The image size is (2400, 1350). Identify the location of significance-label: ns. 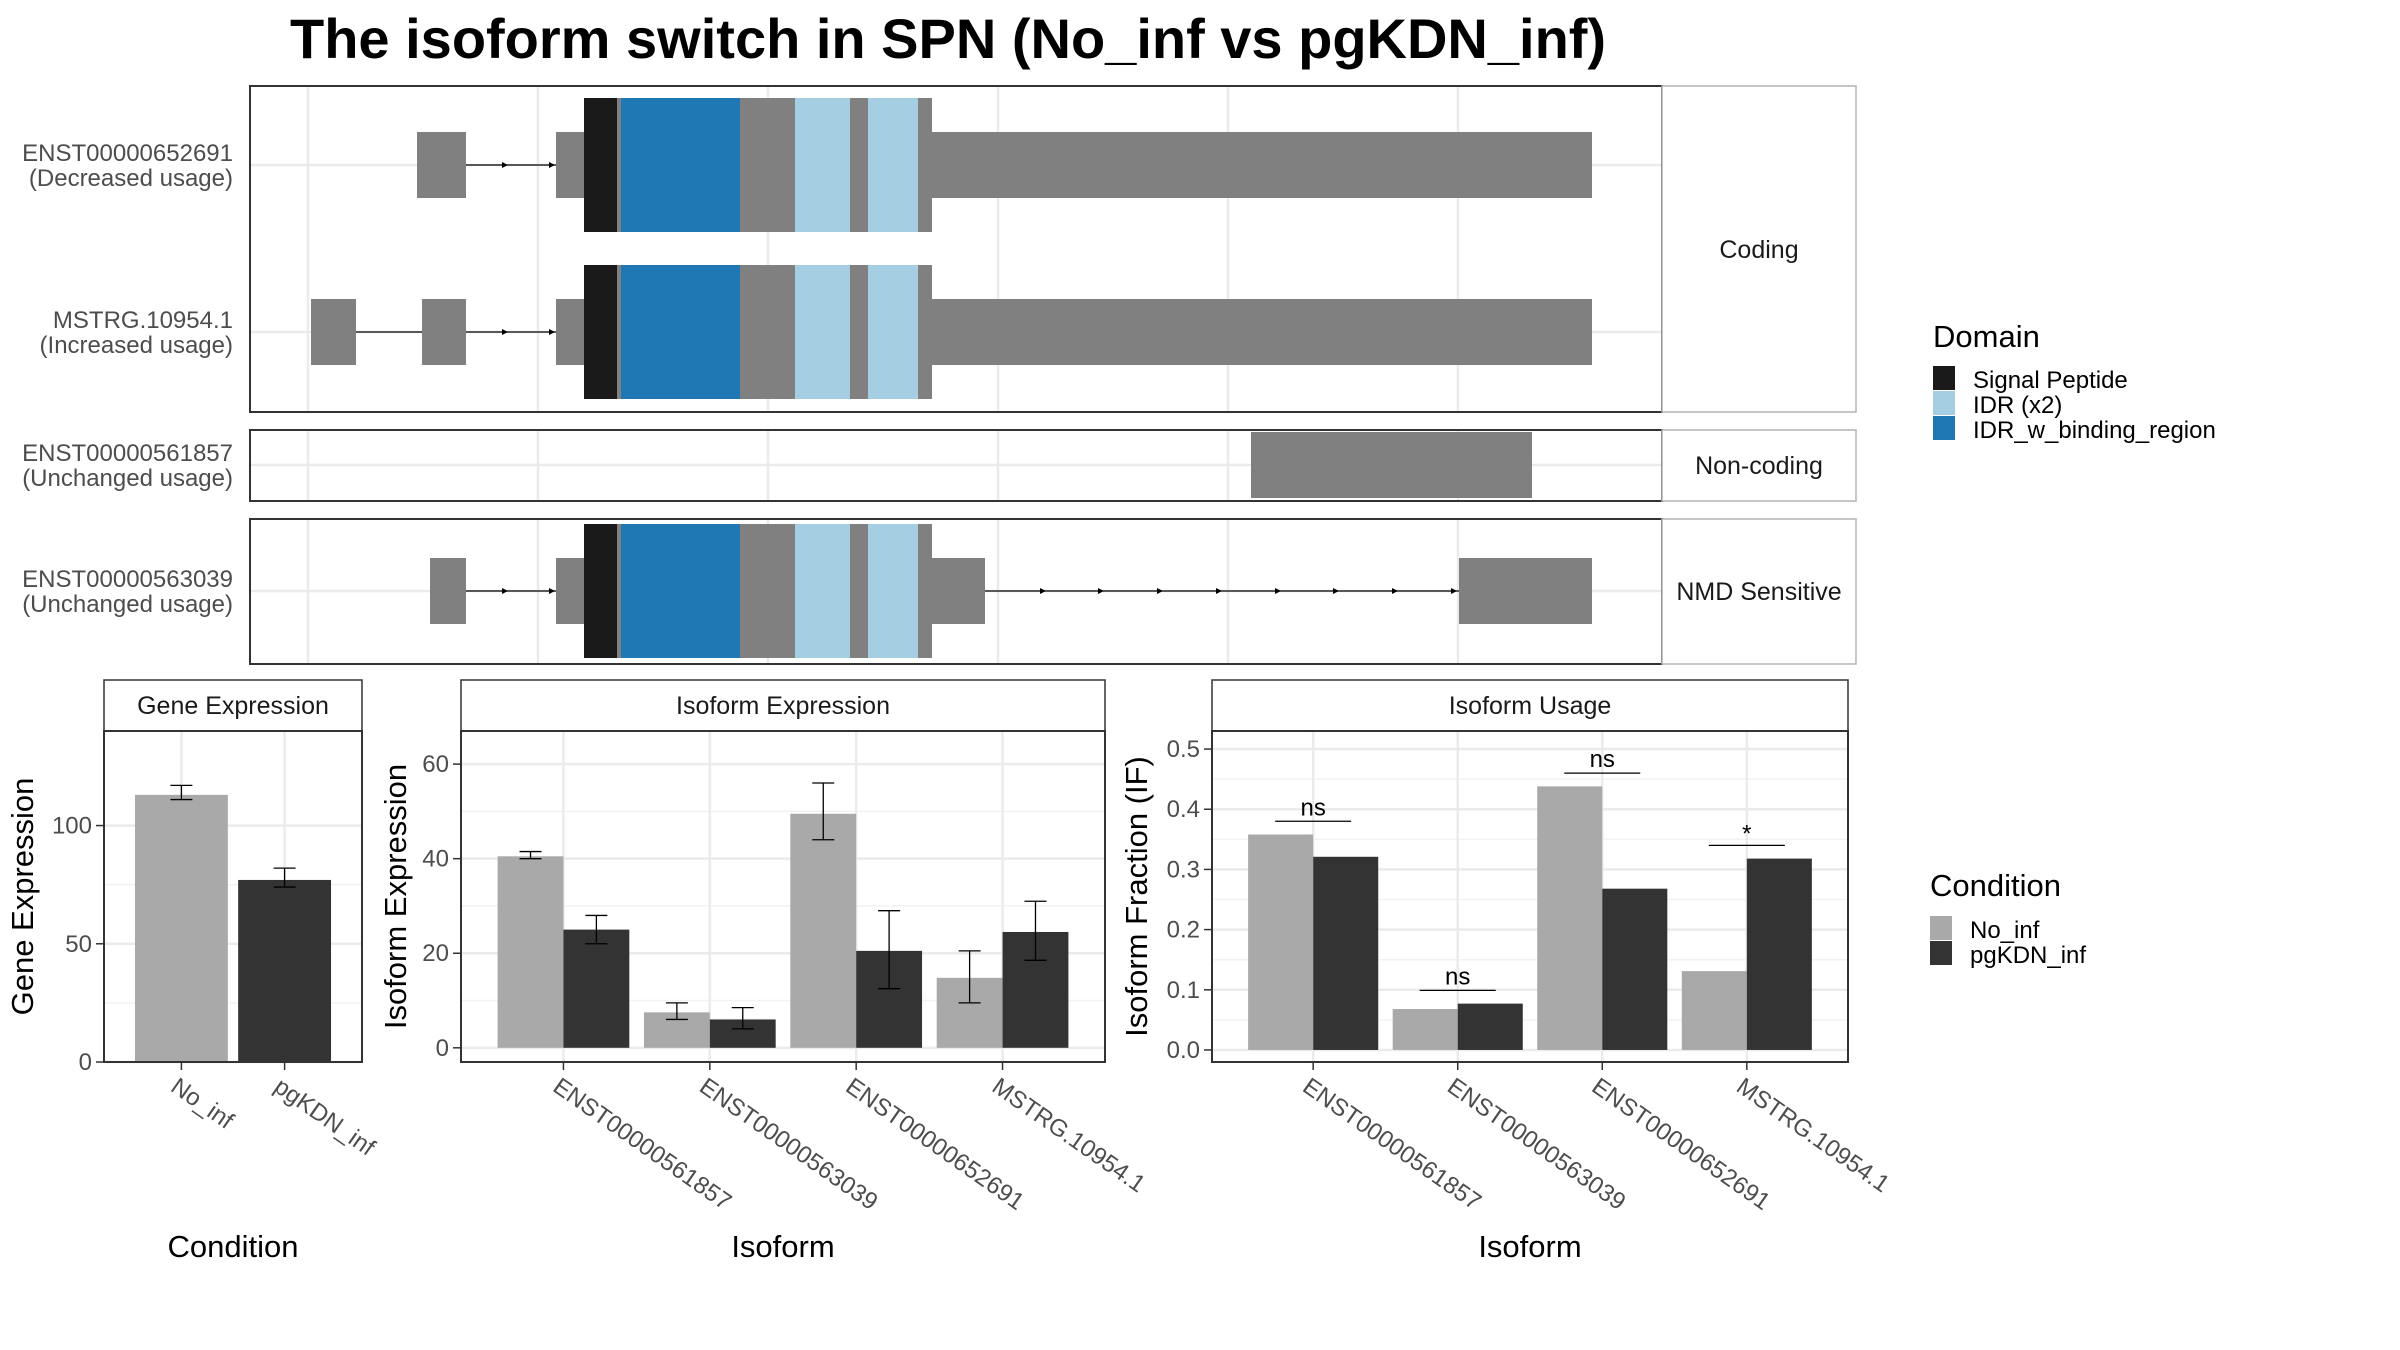
(1602, 759).